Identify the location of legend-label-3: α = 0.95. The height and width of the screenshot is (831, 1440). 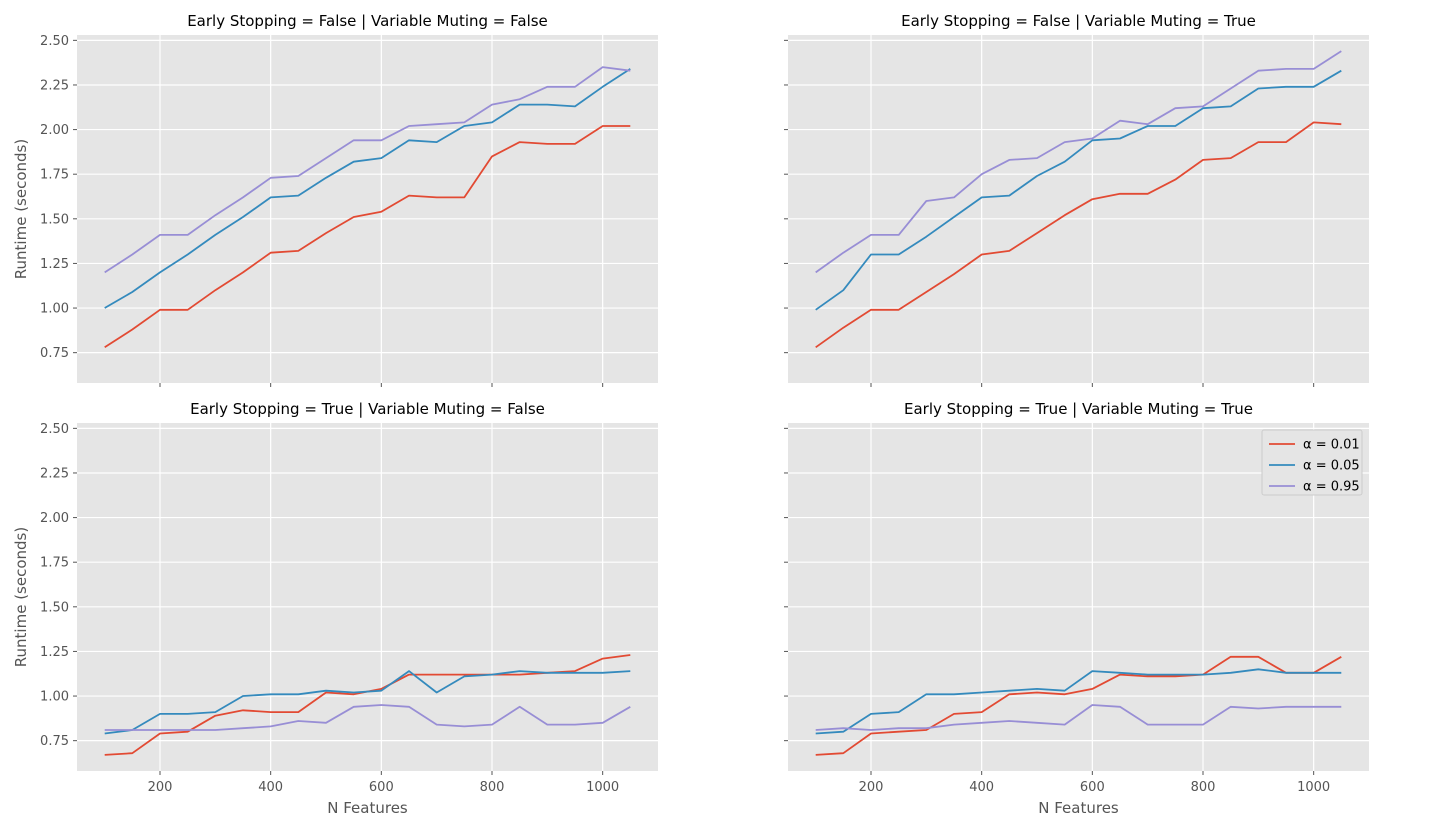
(1331, 487).